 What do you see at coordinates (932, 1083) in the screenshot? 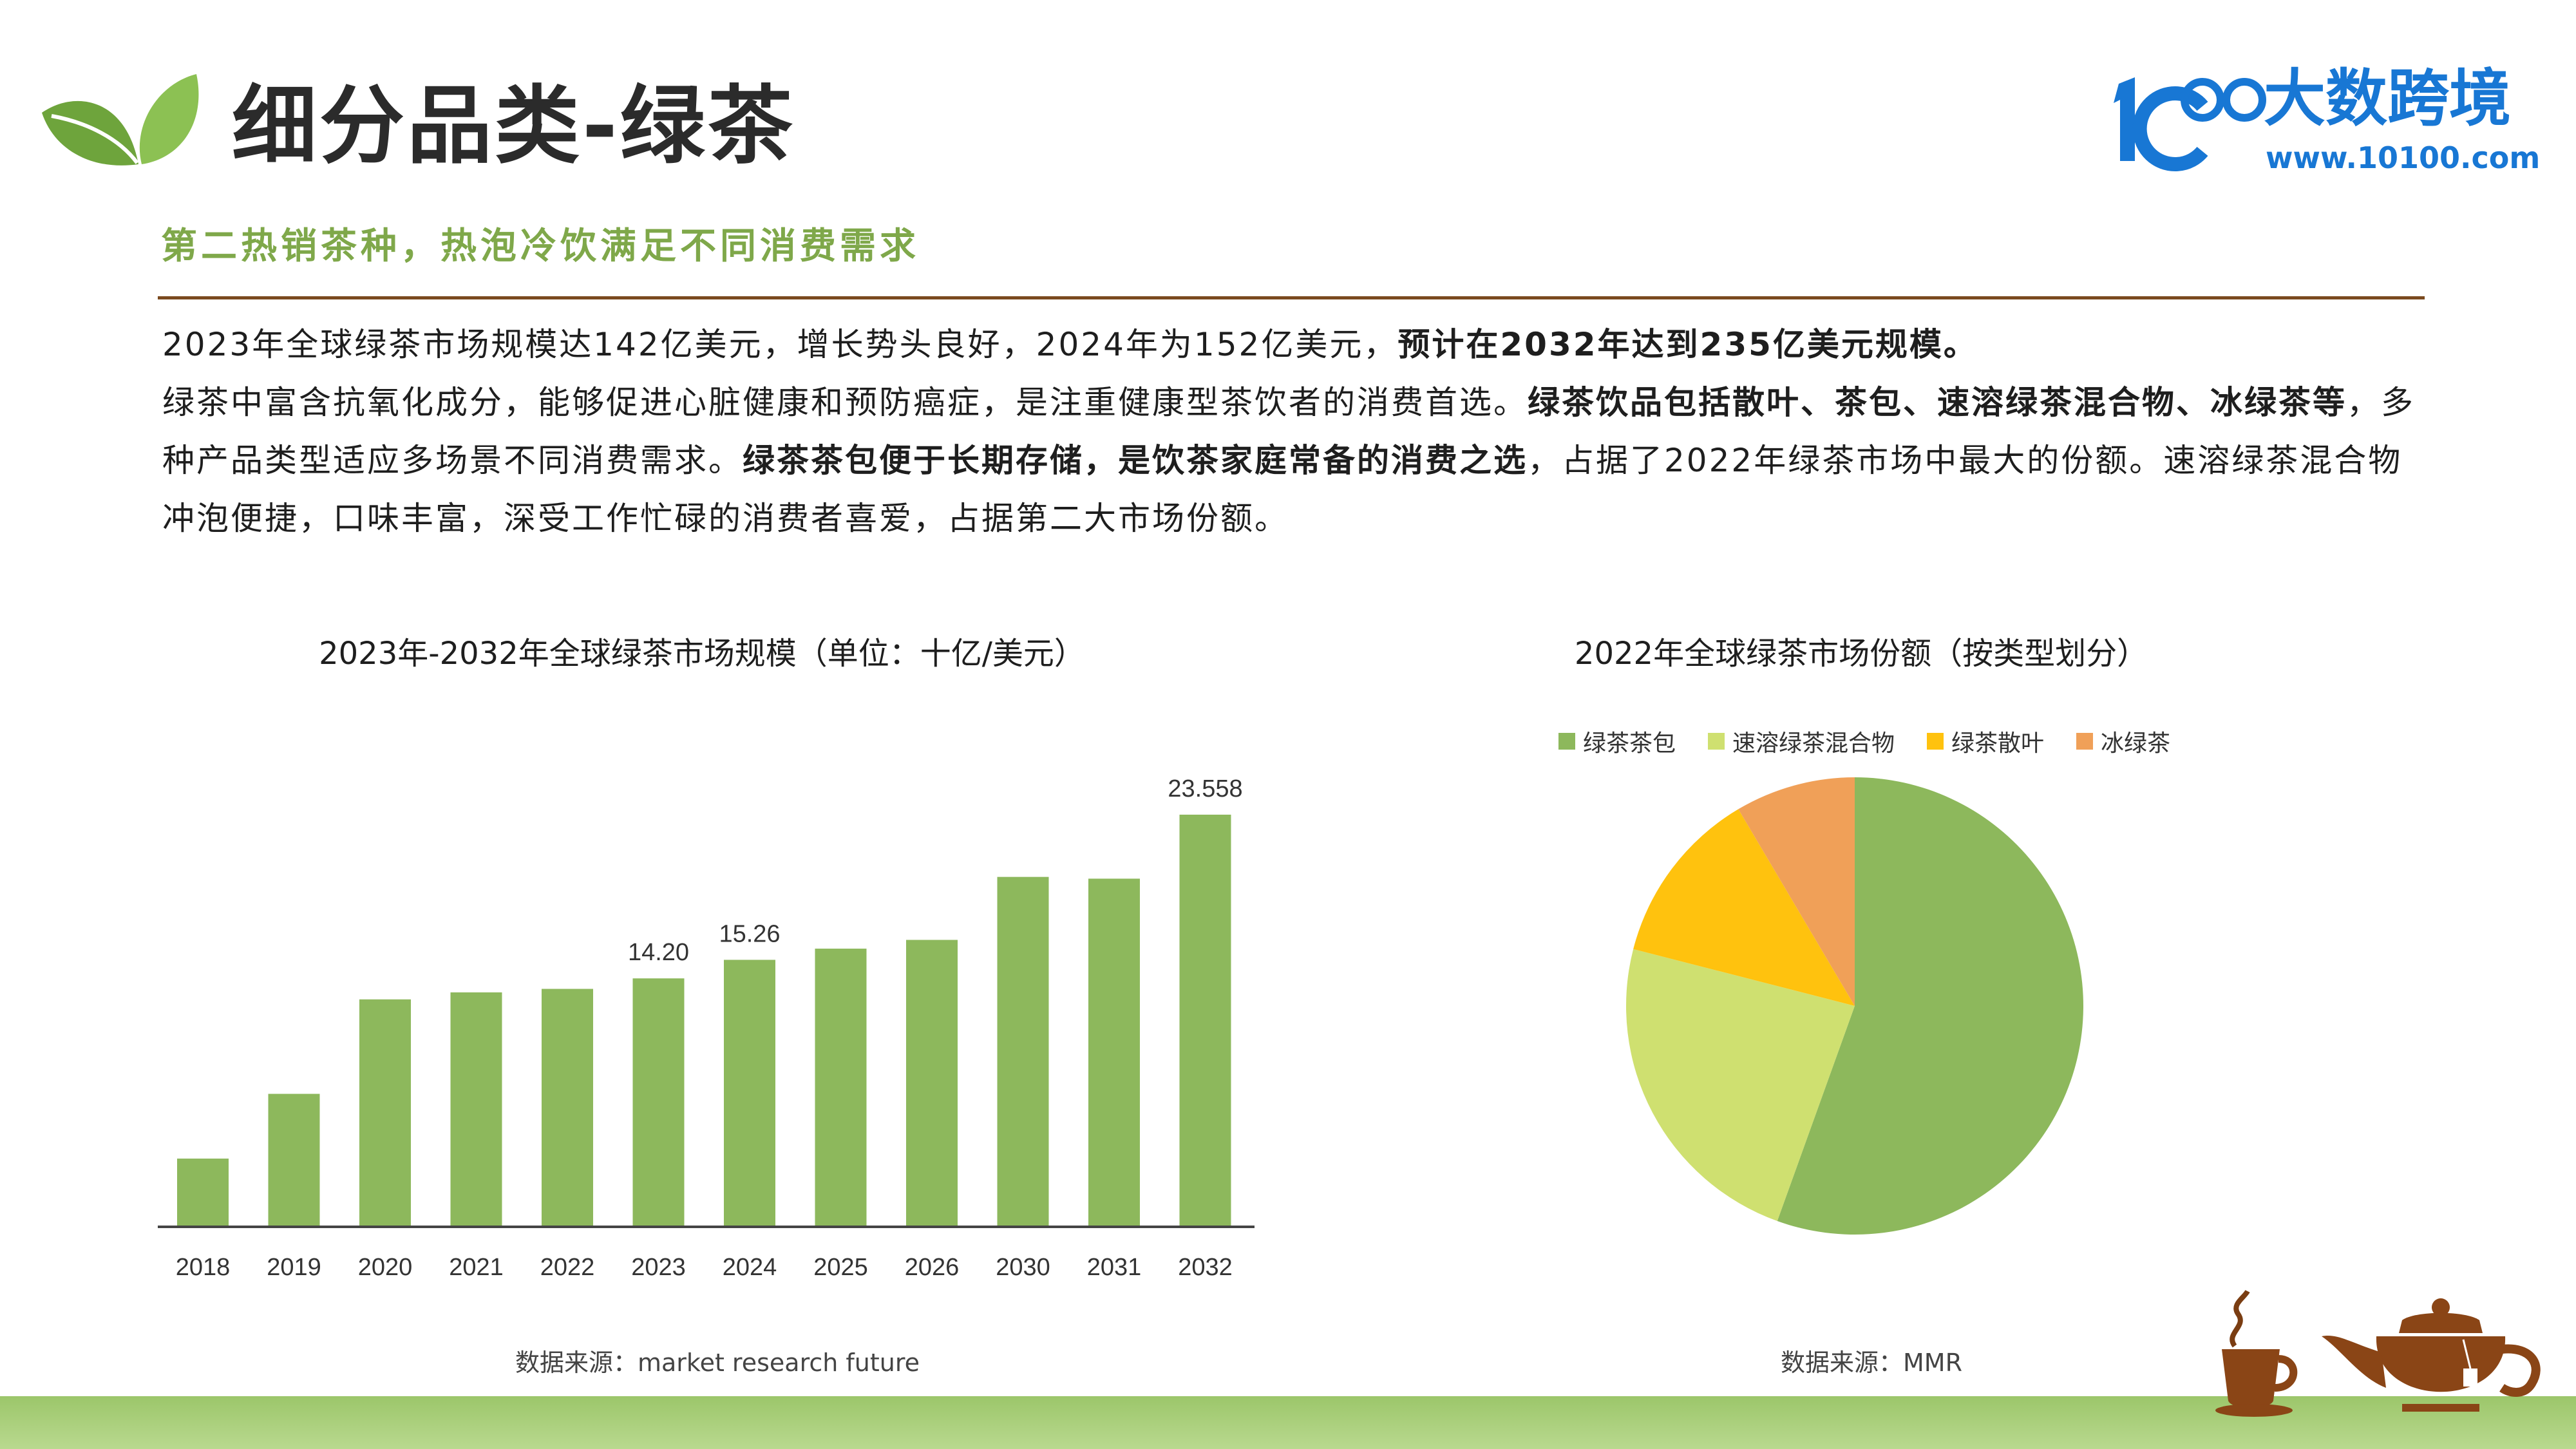
I see `bar-2026` at bounding box center [932, 1083].